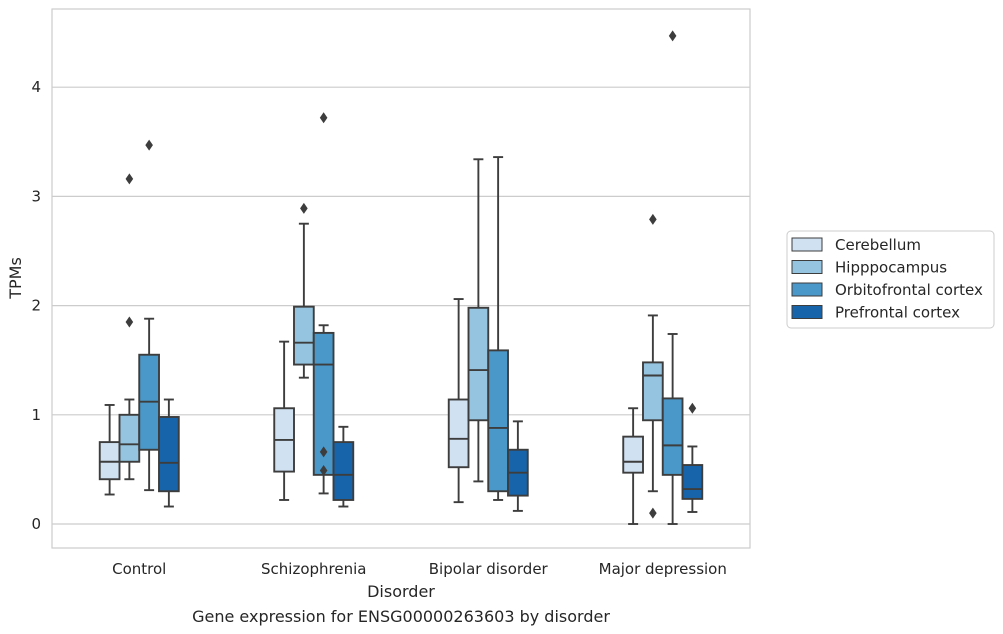  What do you see at coordinates (909, 290) in the screenshot?
I see `legend-label: Orbitofrontal cortex` at bounding box center [909, 290].